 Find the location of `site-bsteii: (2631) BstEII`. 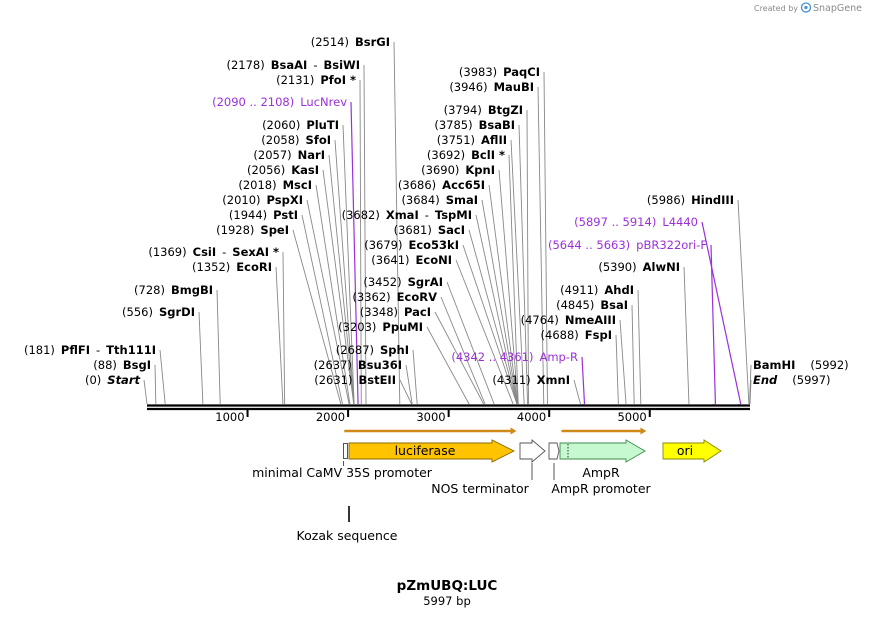

site-bsteii: (2631) BstEII is located at coordinates (355, 380).